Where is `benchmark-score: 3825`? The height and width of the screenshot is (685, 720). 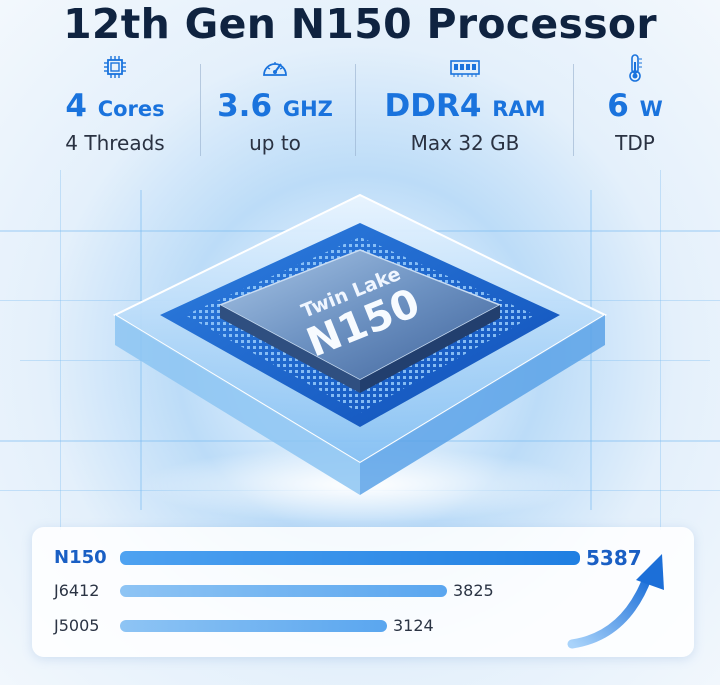 benchmark-score: 3825 is located at coordinates (473, 590).